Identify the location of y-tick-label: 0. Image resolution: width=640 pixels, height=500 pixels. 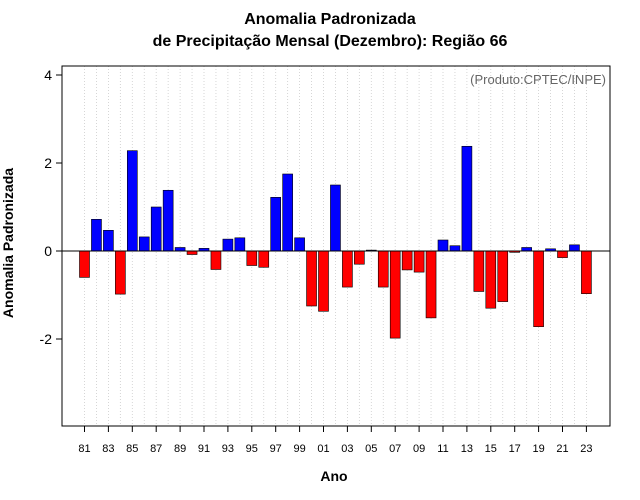
(48, 251).